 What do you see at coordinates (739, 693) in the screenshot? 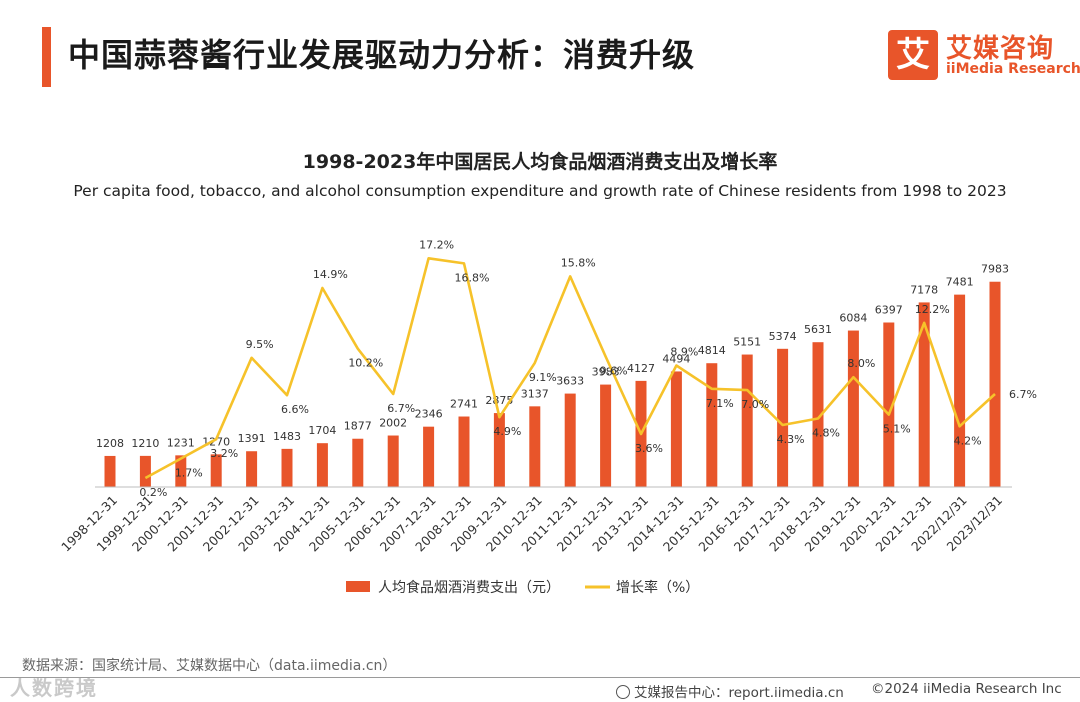
I see `footer-report-text: 艾媒报告中心：report.iimedia.cn` at bounding box center [739, 693].